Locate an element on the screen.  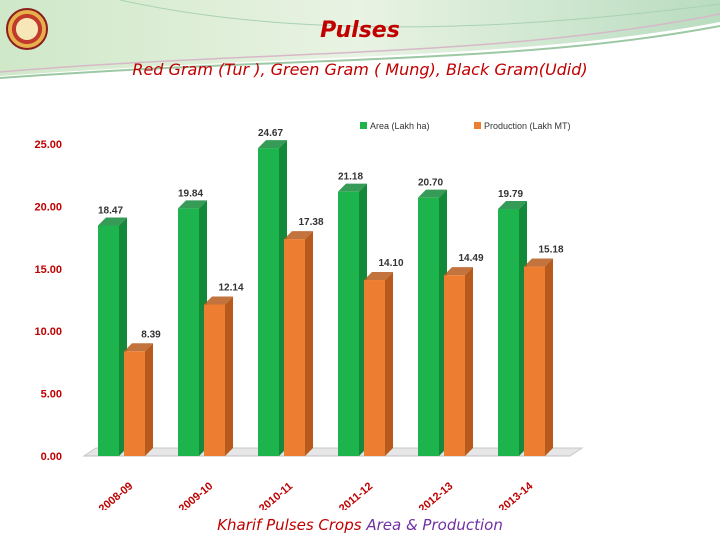
legend-label: Area (Lakh ha) is located at coordinates (400, 126).